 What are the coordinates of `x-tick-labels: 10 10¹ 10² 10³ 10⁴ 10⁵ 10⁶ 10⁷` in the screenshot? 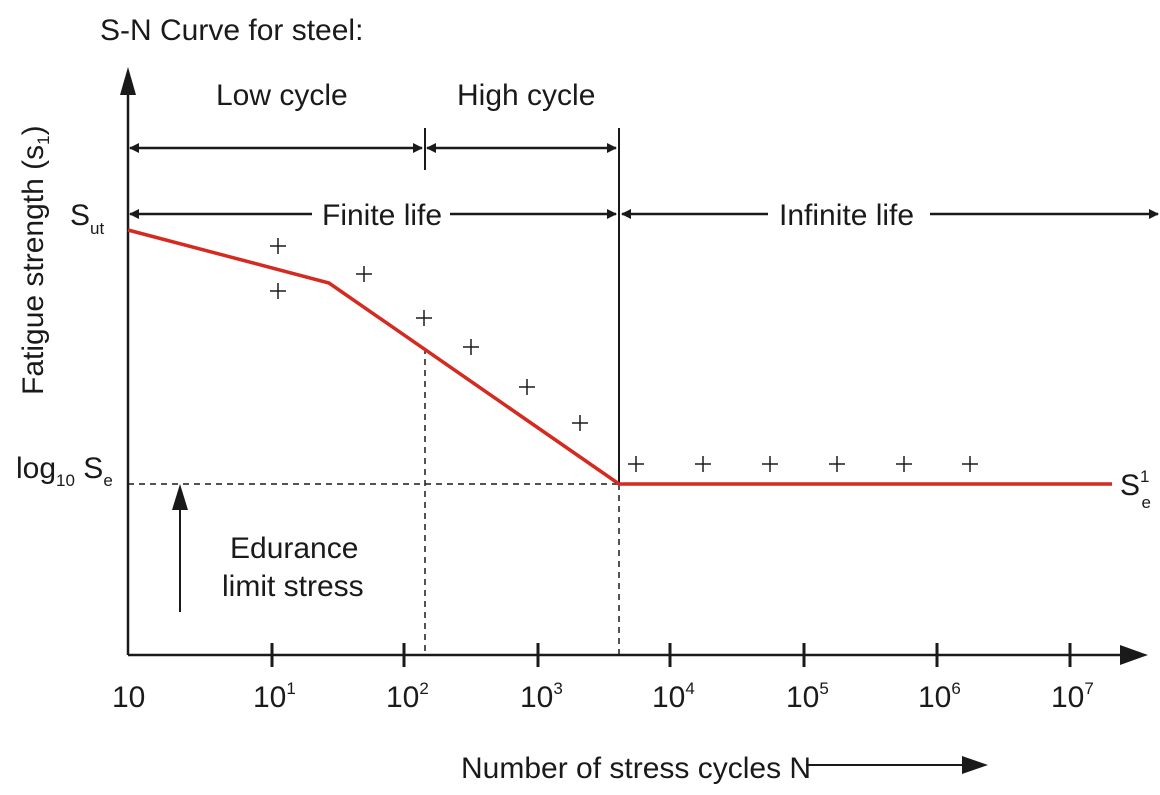 It's located at (603, 696).